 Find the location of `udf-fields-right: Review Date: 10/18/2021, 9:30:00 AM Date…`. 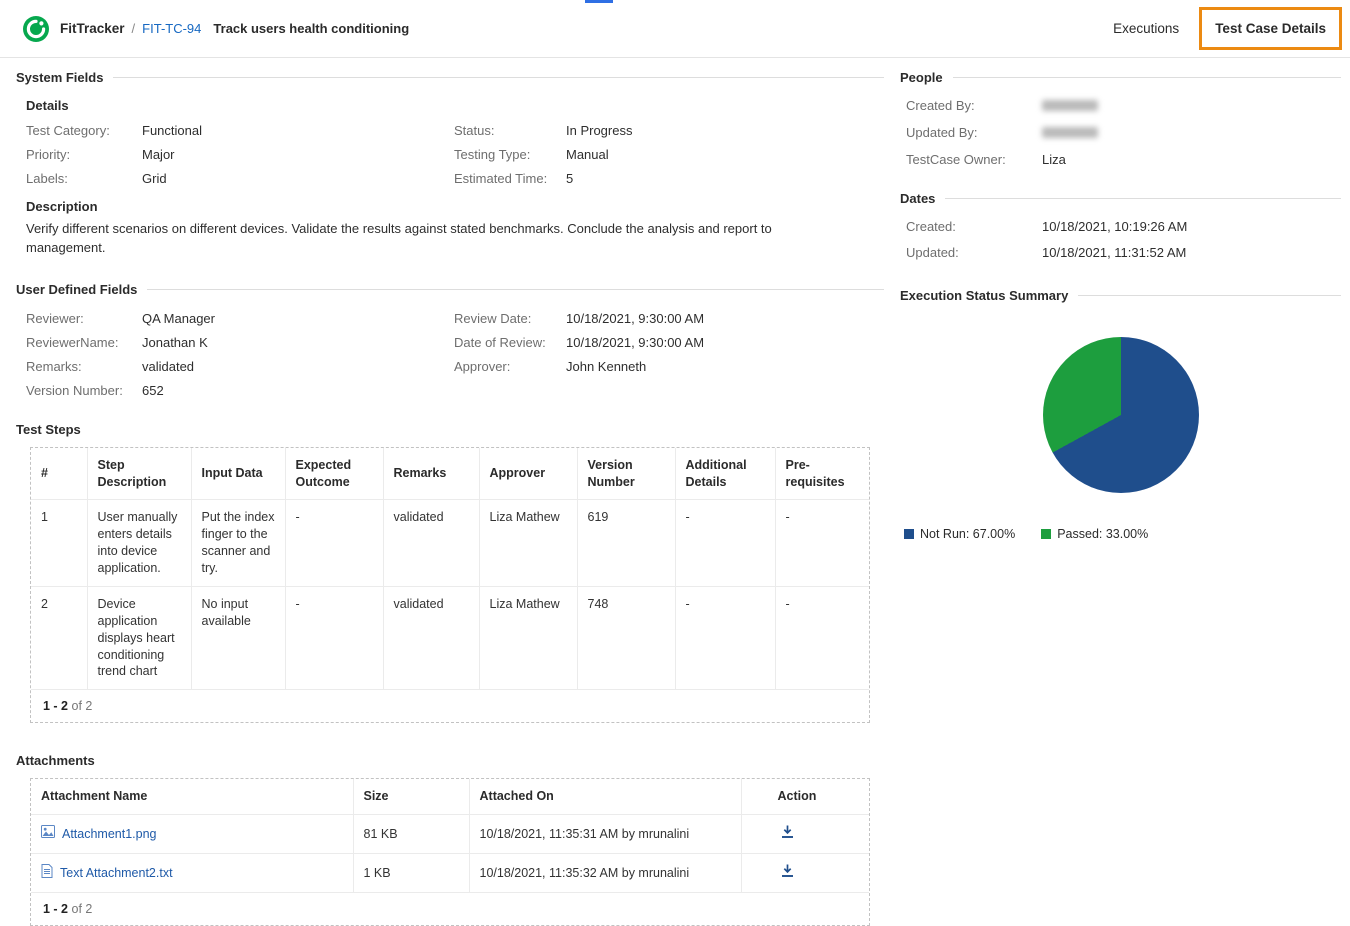

udf-fields-right: Review Date: 10/18/2021, 9:30:00 AM Date… is located at coordinates (579, 354).